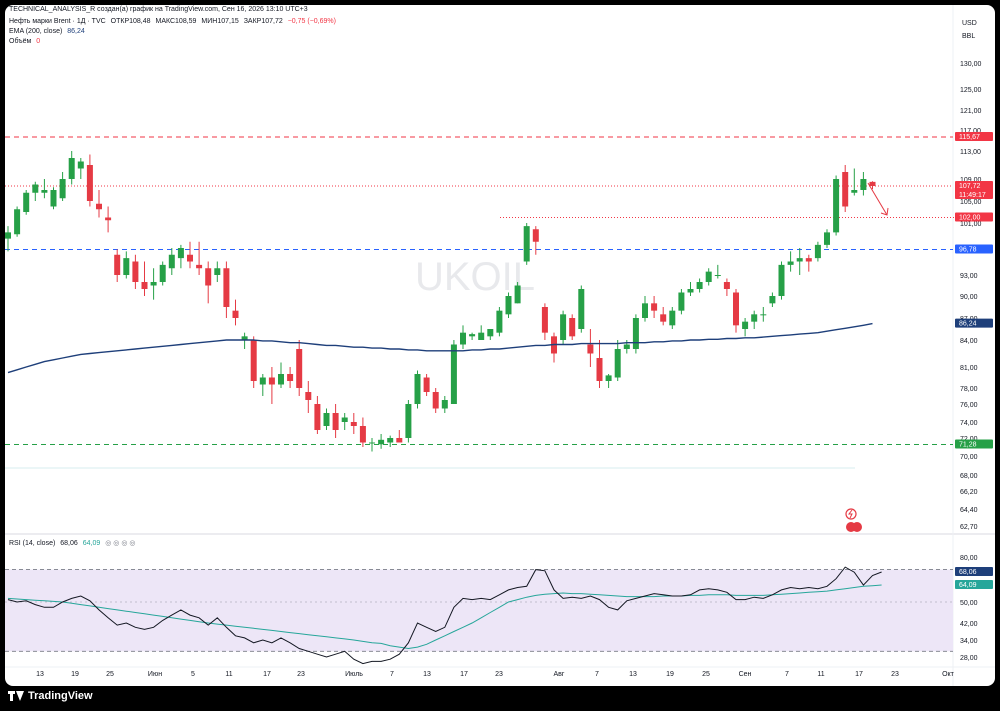 The height and width of the screenshot is (711, 1000). I want to click on ema-value: 86,24, so click(76, 31).